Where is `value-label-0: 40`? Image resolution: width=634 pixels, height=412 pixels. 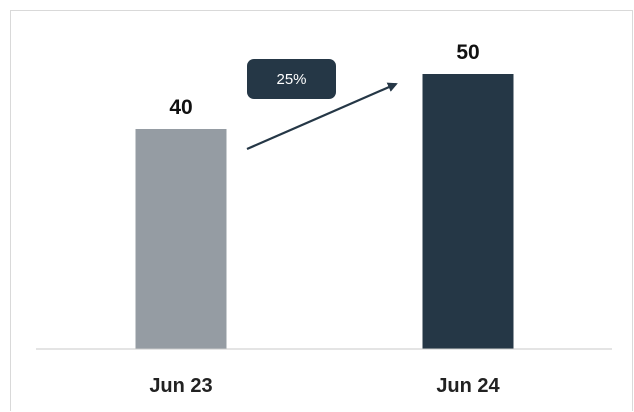
value-label-0: 40 is located at coordinates (180, 107).